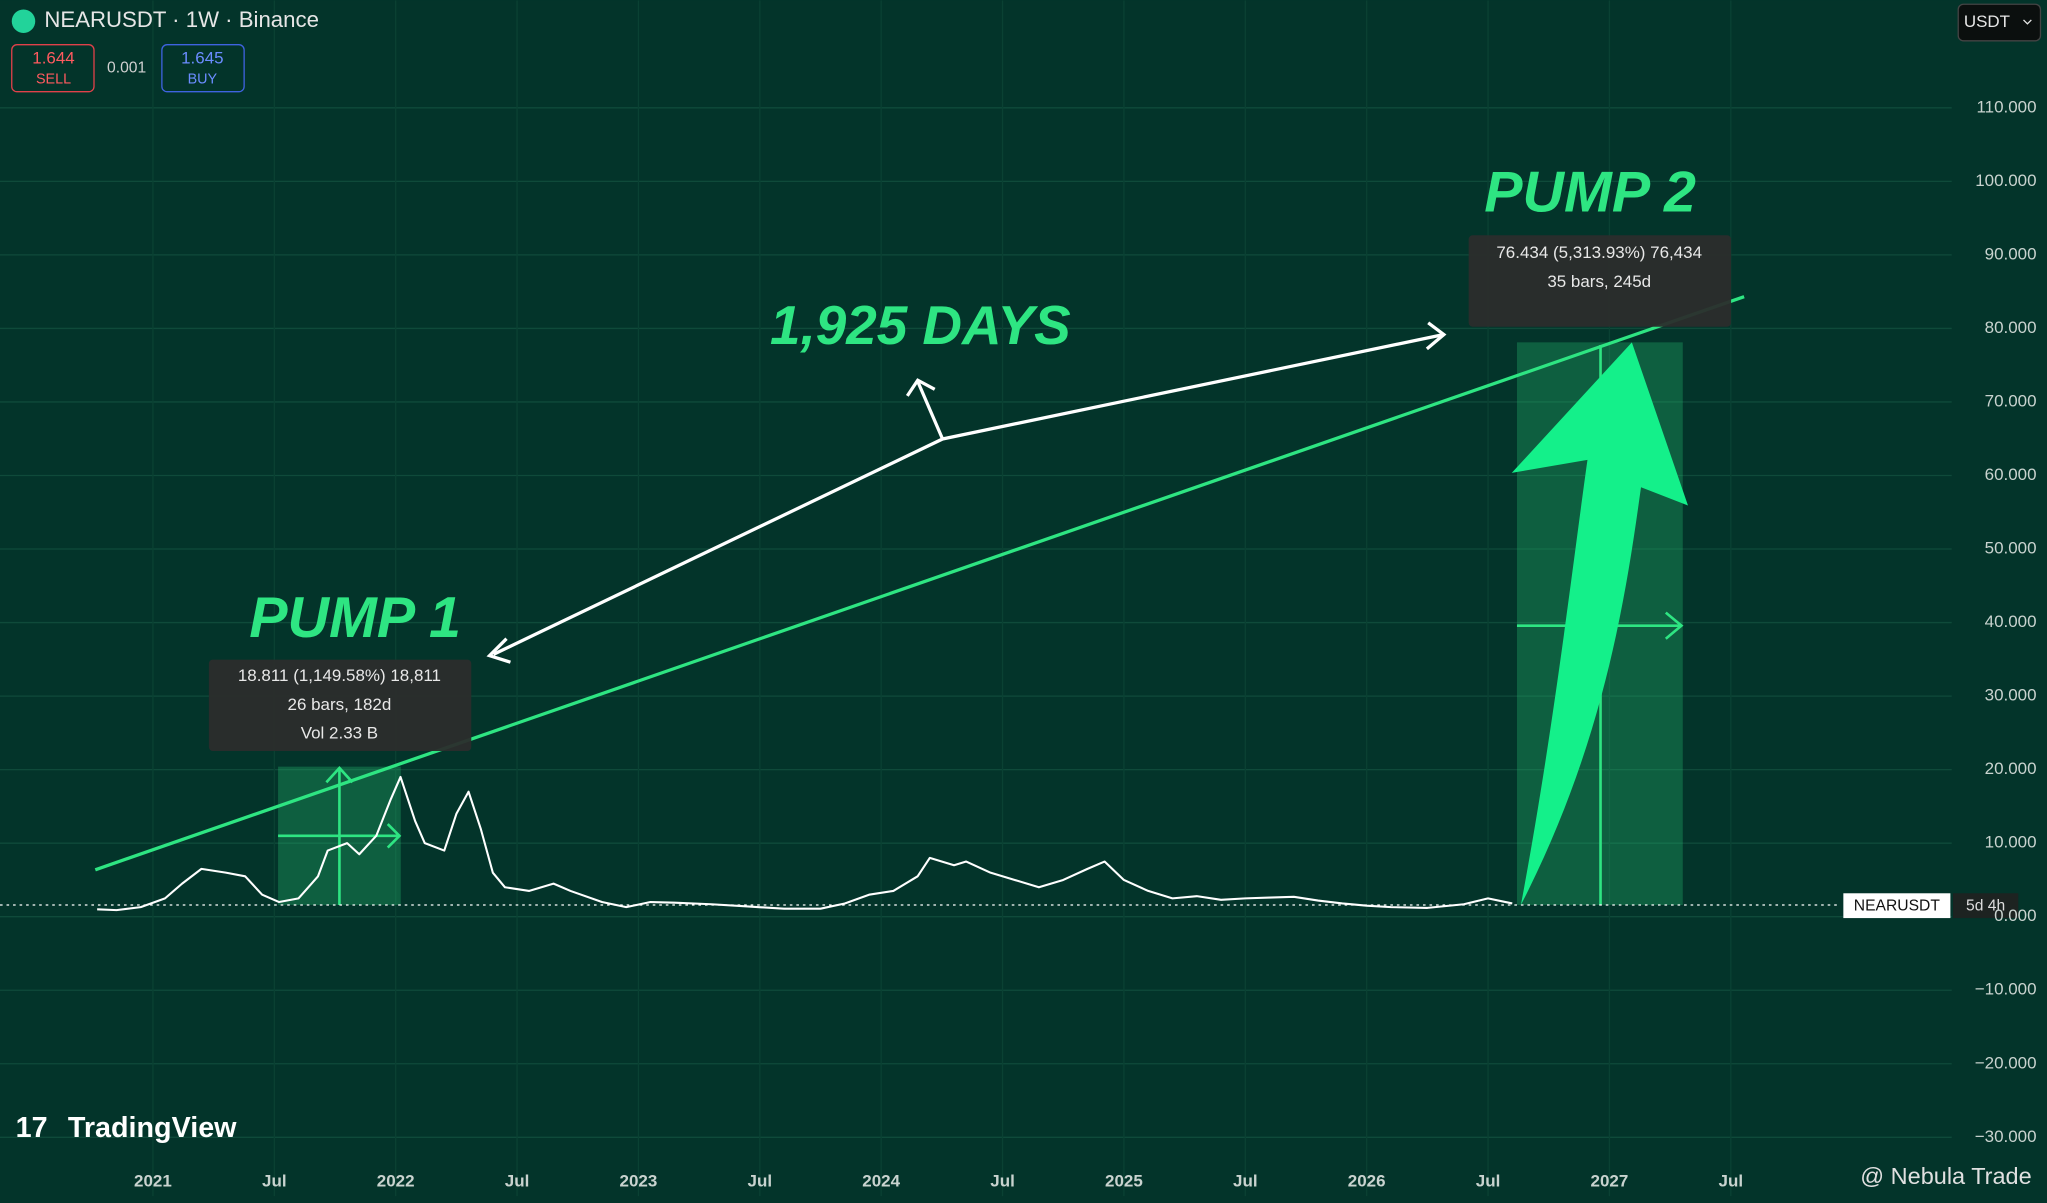  What do you see at coordinates (2011, 842) in the screenshot?
I see `y-tick-label: 10.000` at bounding box center [2011, 842].